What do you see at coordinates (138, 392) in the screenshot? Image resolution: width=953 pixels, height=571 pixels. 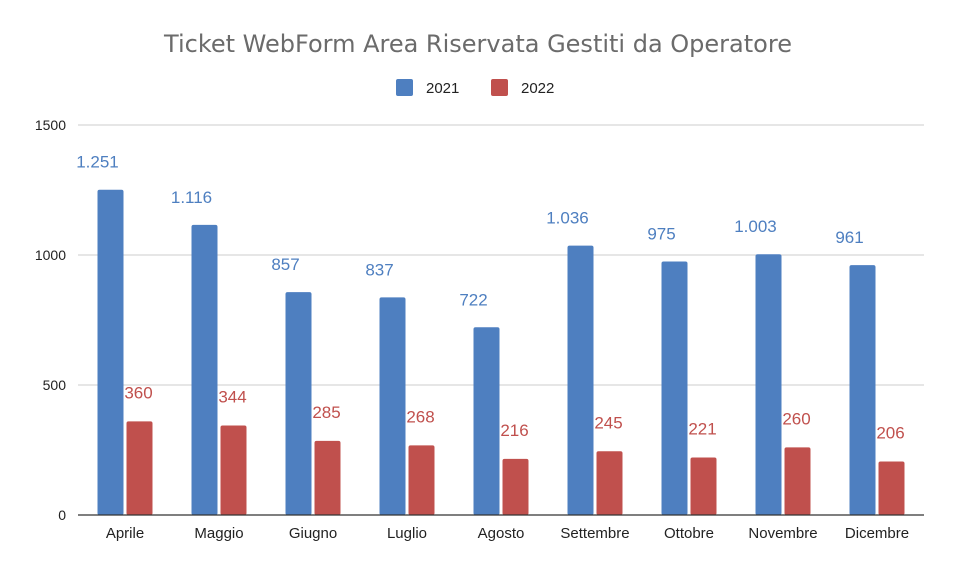 I see `data-label-2022-aprile: 360` at bounding box center [138, 392].